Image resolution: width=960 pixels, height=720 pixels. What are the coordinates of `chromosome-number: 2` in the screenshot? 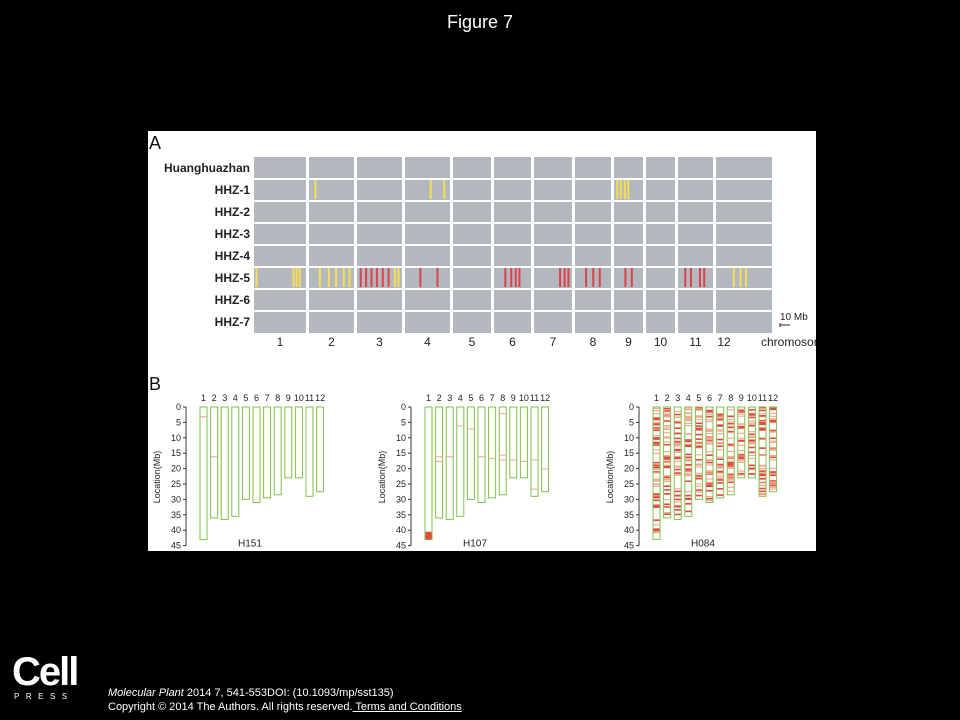 It's located at (214, 398).